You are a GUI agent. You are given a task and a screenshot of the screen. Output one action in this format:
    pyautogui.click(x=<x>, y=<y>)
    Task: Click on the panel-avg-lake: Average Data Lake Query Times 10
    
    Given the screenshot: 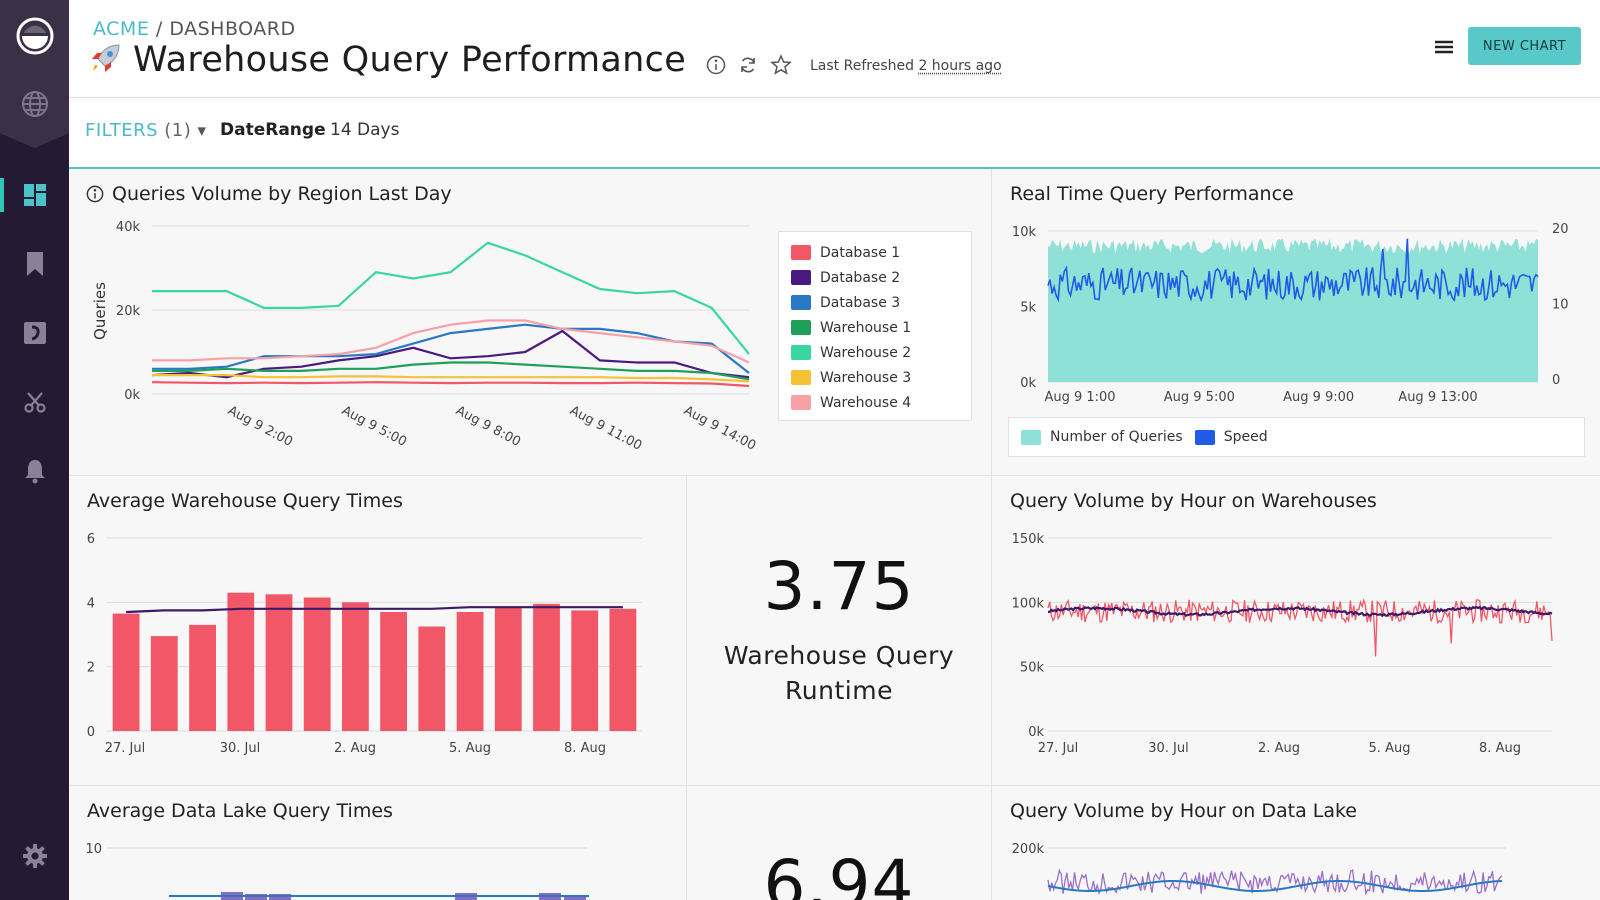 What is the action you would take?
    pyautogui.click(x=378, y=843)
    